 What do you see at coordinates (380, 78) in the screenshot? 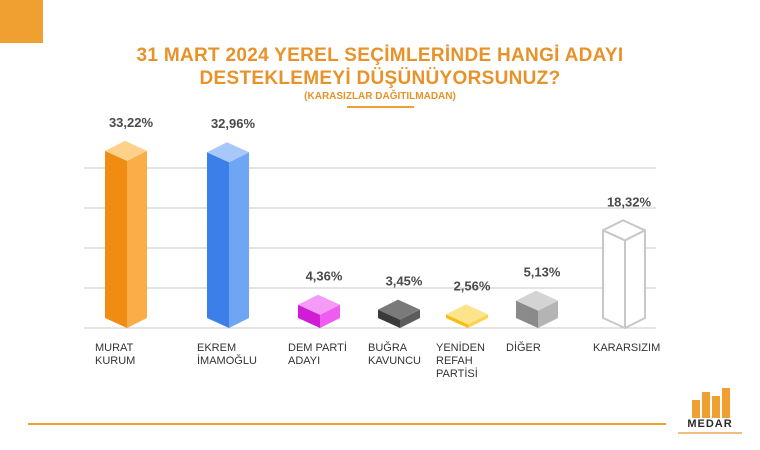
I see `chart-title-line2: DESTEKLEMEYİ DÜŞÜNÜYORSUNUZ?` at bounding box center [380, 78].